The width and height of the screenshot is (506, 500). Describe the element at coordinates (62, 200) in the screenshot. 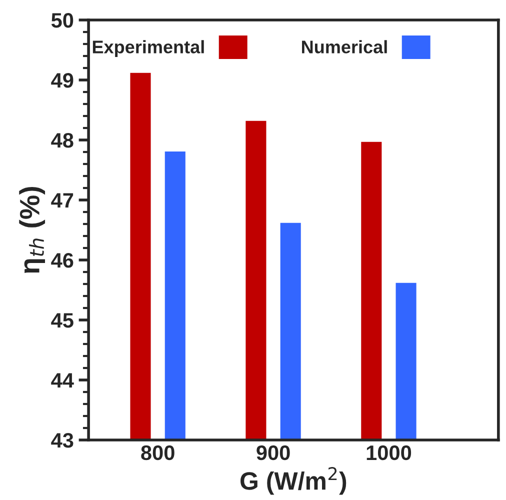

I see `y-tick-label: 47` at that location.